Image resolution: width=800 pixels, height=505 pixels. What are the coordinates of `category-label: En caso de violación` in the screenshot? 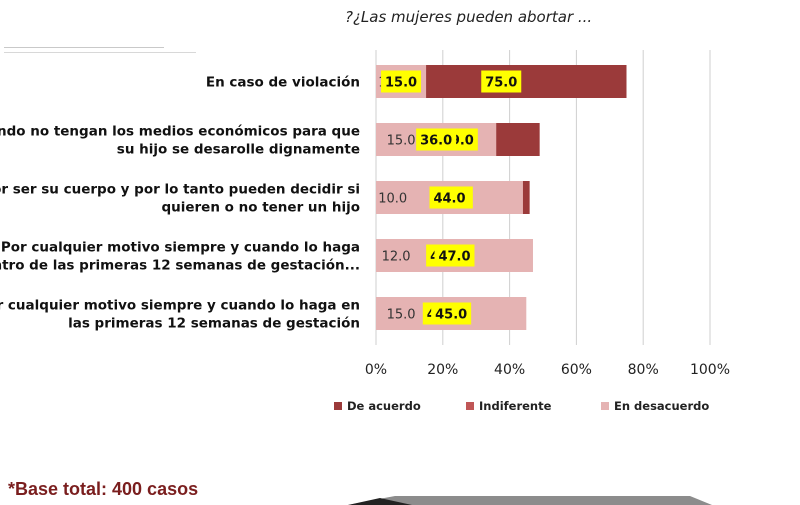 It's located at (283, 83).